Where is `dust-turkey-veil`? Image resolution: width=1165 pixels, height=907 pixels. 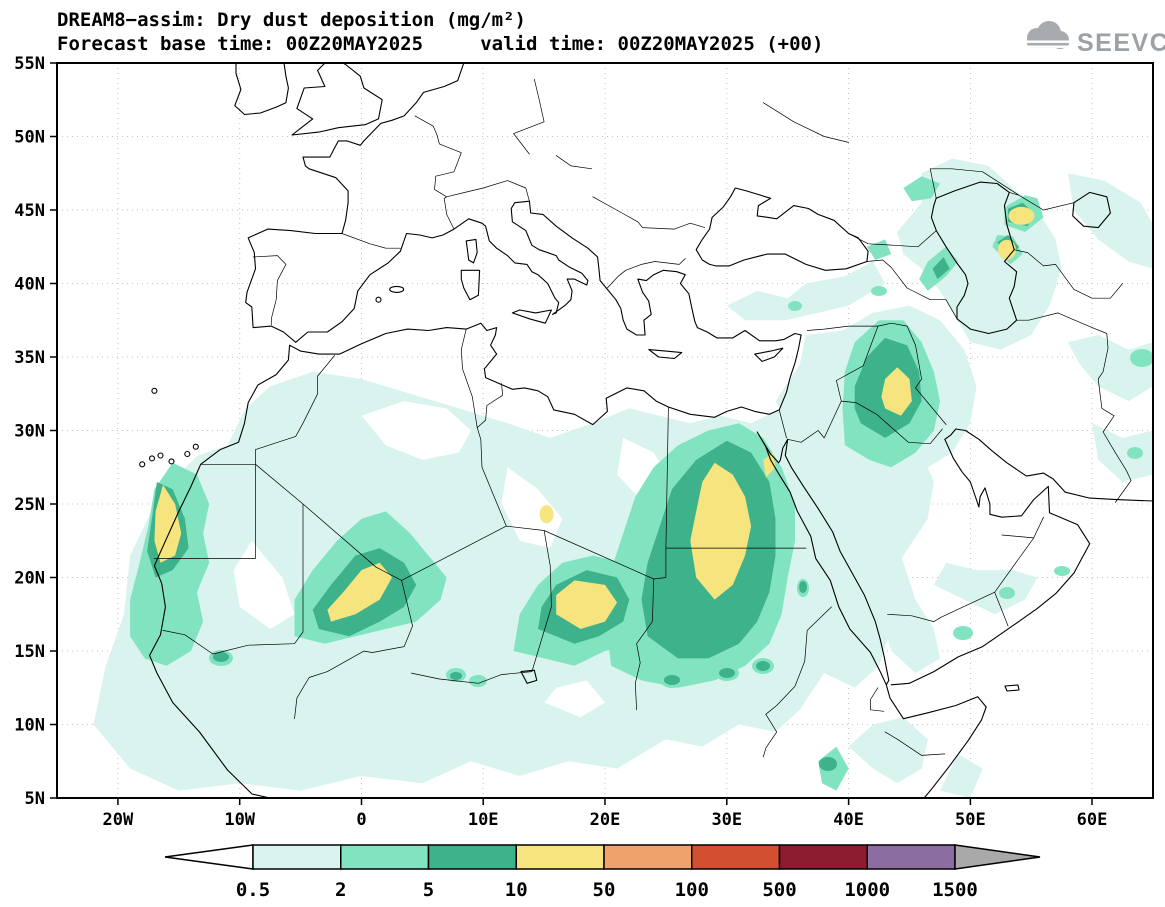
dust-turkey-veil is located at coordinates (806, 291).